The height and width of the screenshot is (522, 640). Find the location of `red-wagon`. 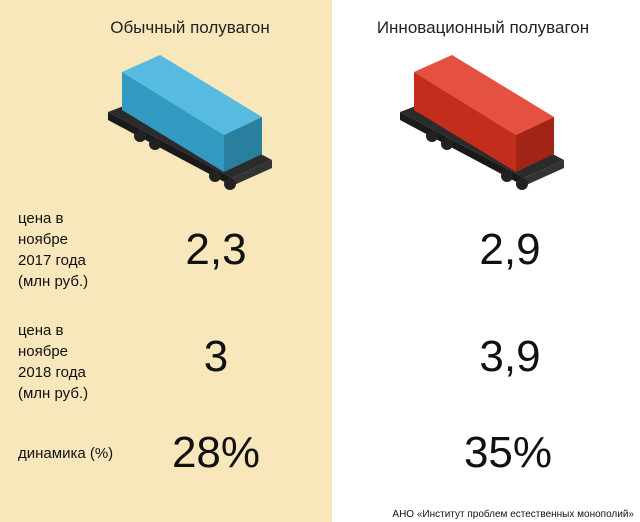

red-wagon is located at coordinates (482, 122).